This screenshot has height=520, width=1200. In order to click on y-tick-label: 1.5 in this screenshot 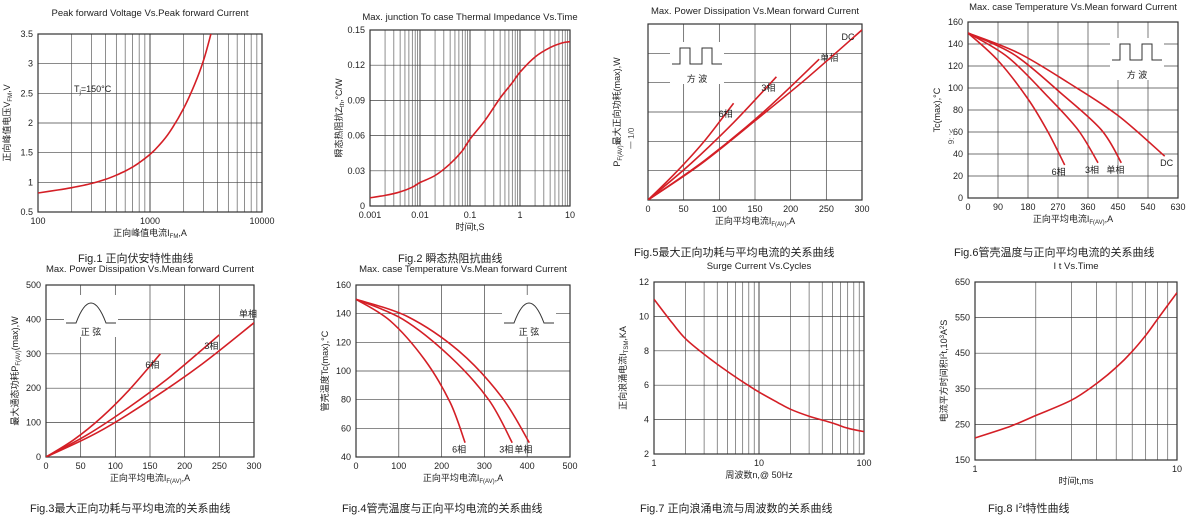, I will do `click(26, 153)`.